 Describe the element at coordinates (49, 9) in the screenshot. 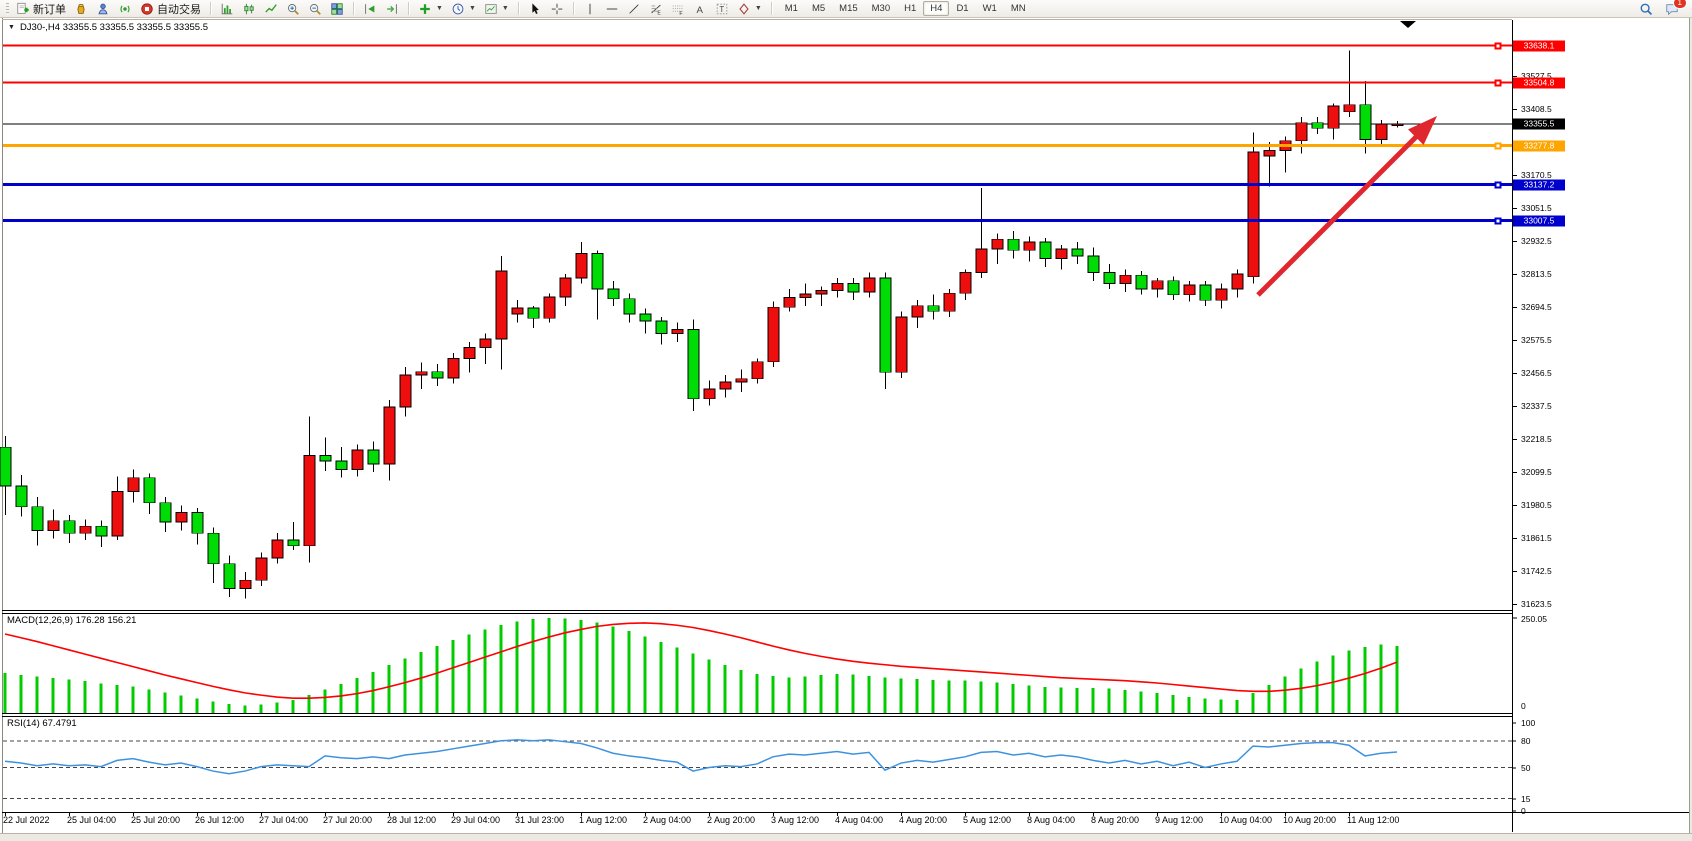

I see `new-order-label: 新订单` at that location.